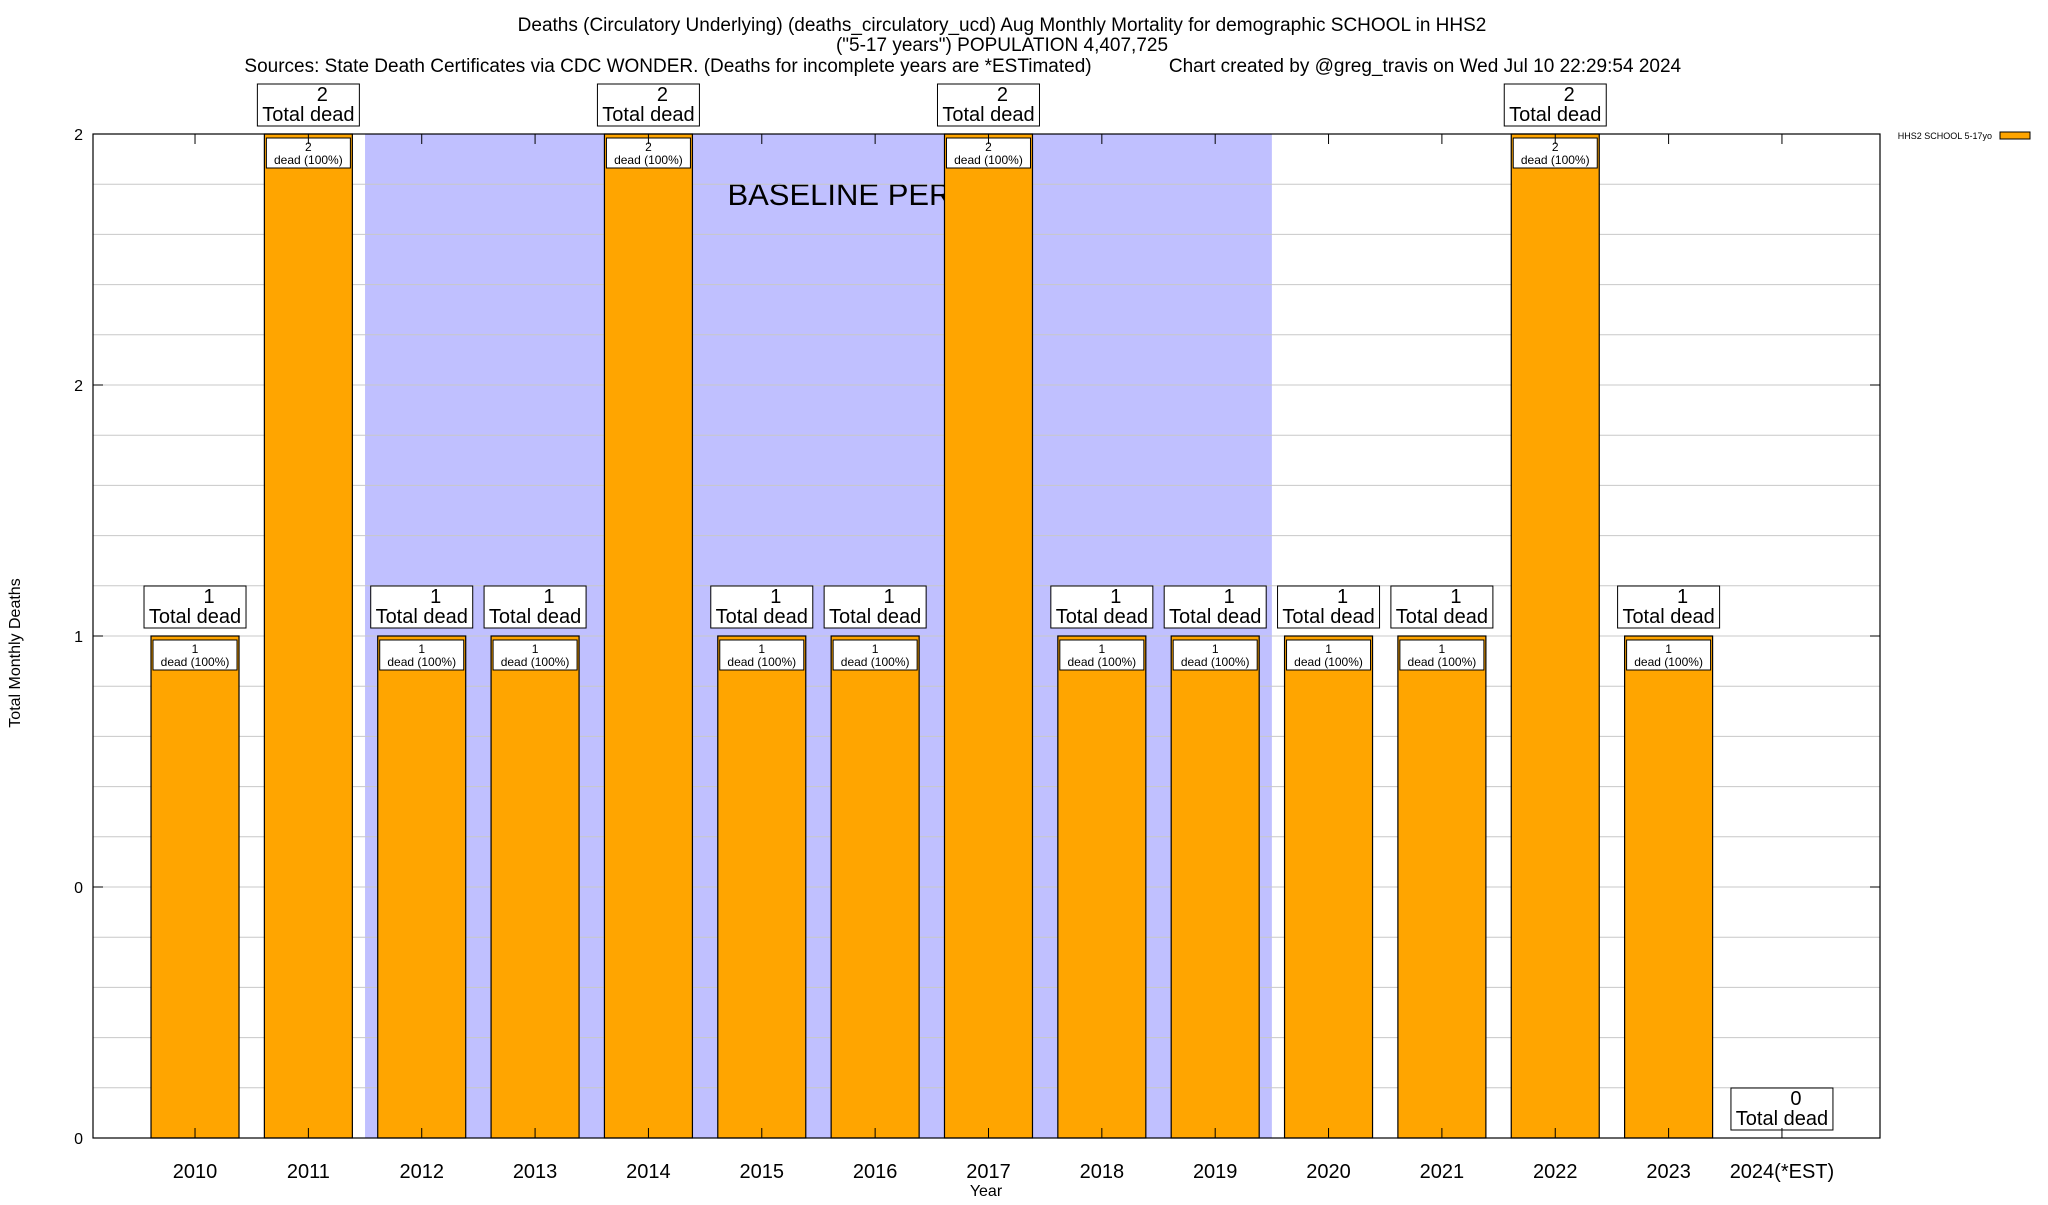 The image size is (2048, 1205). I want to click on x-tick-label: 2010, so click(195, 1172).